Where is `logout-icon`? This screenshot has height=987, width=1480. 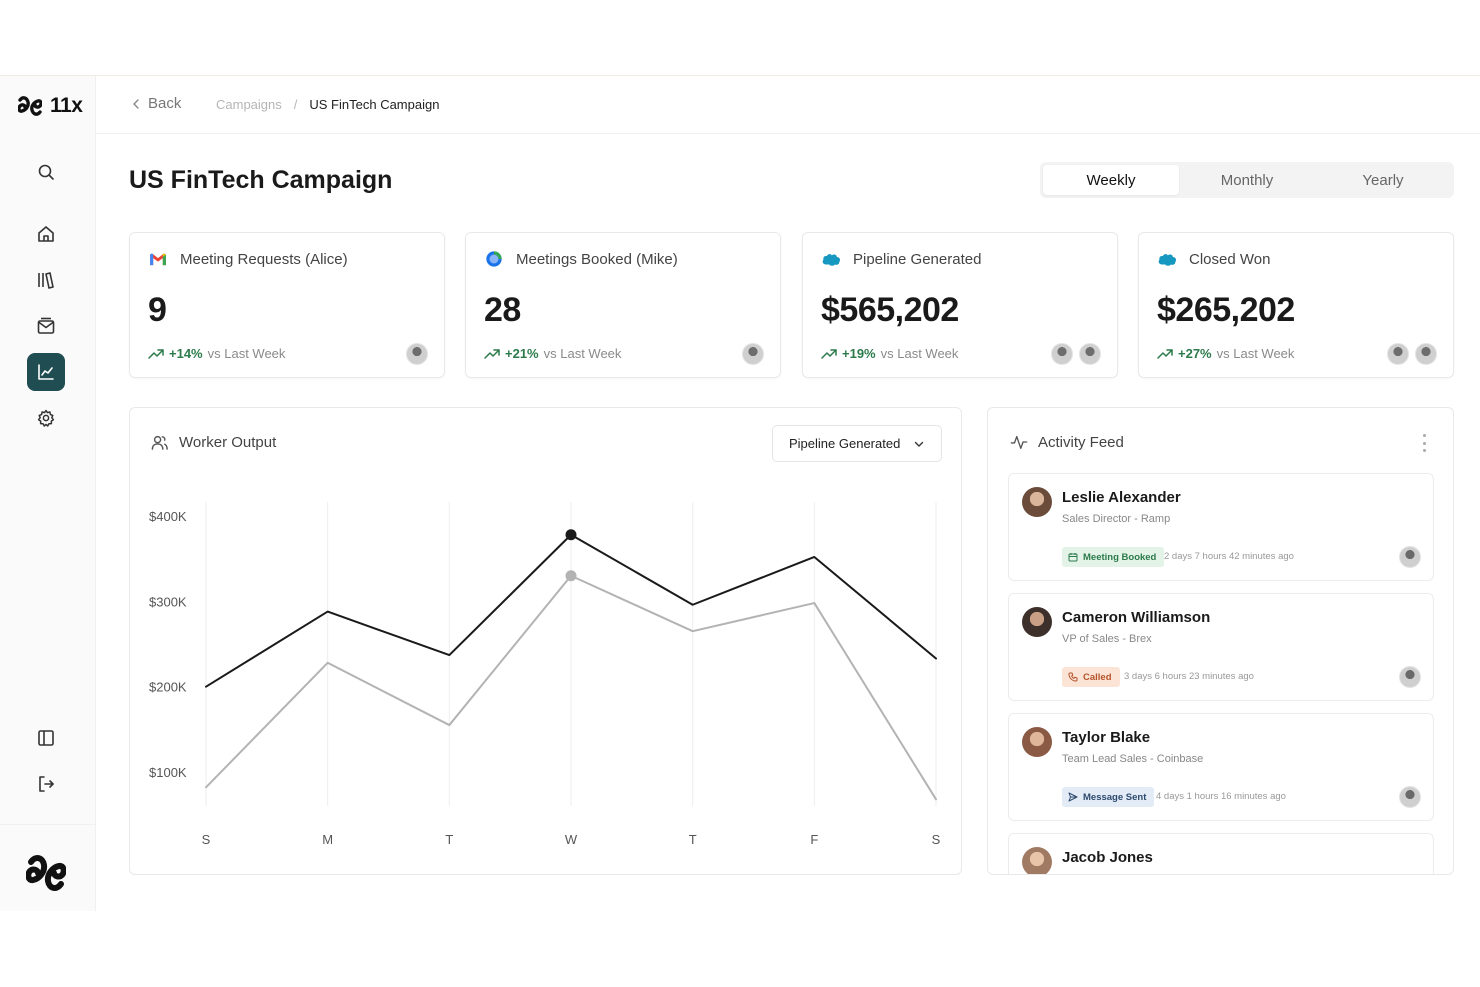
logout-icon is located at coordinates (46, 784).